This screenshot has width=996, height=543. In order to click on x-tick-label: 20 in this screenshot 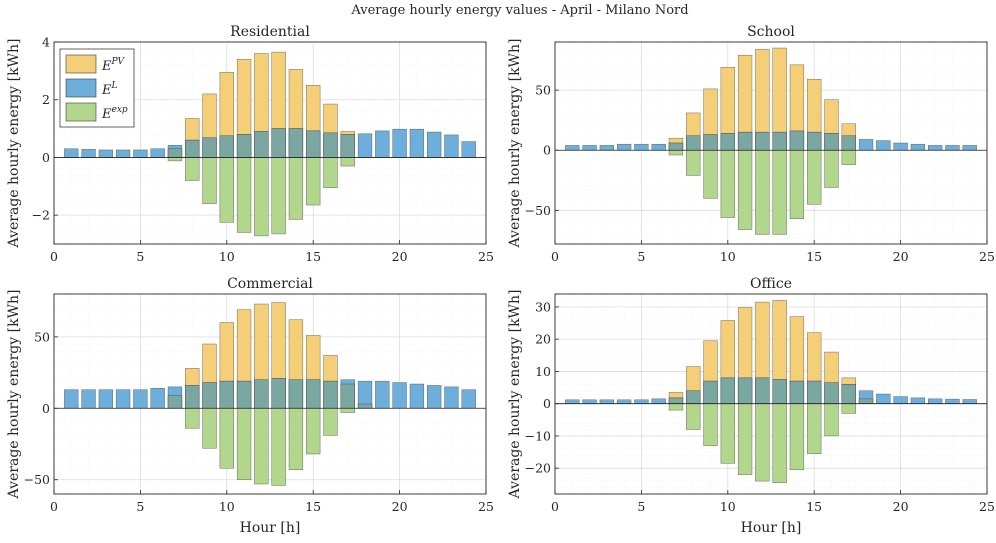, I will do `click(400, 256)`.